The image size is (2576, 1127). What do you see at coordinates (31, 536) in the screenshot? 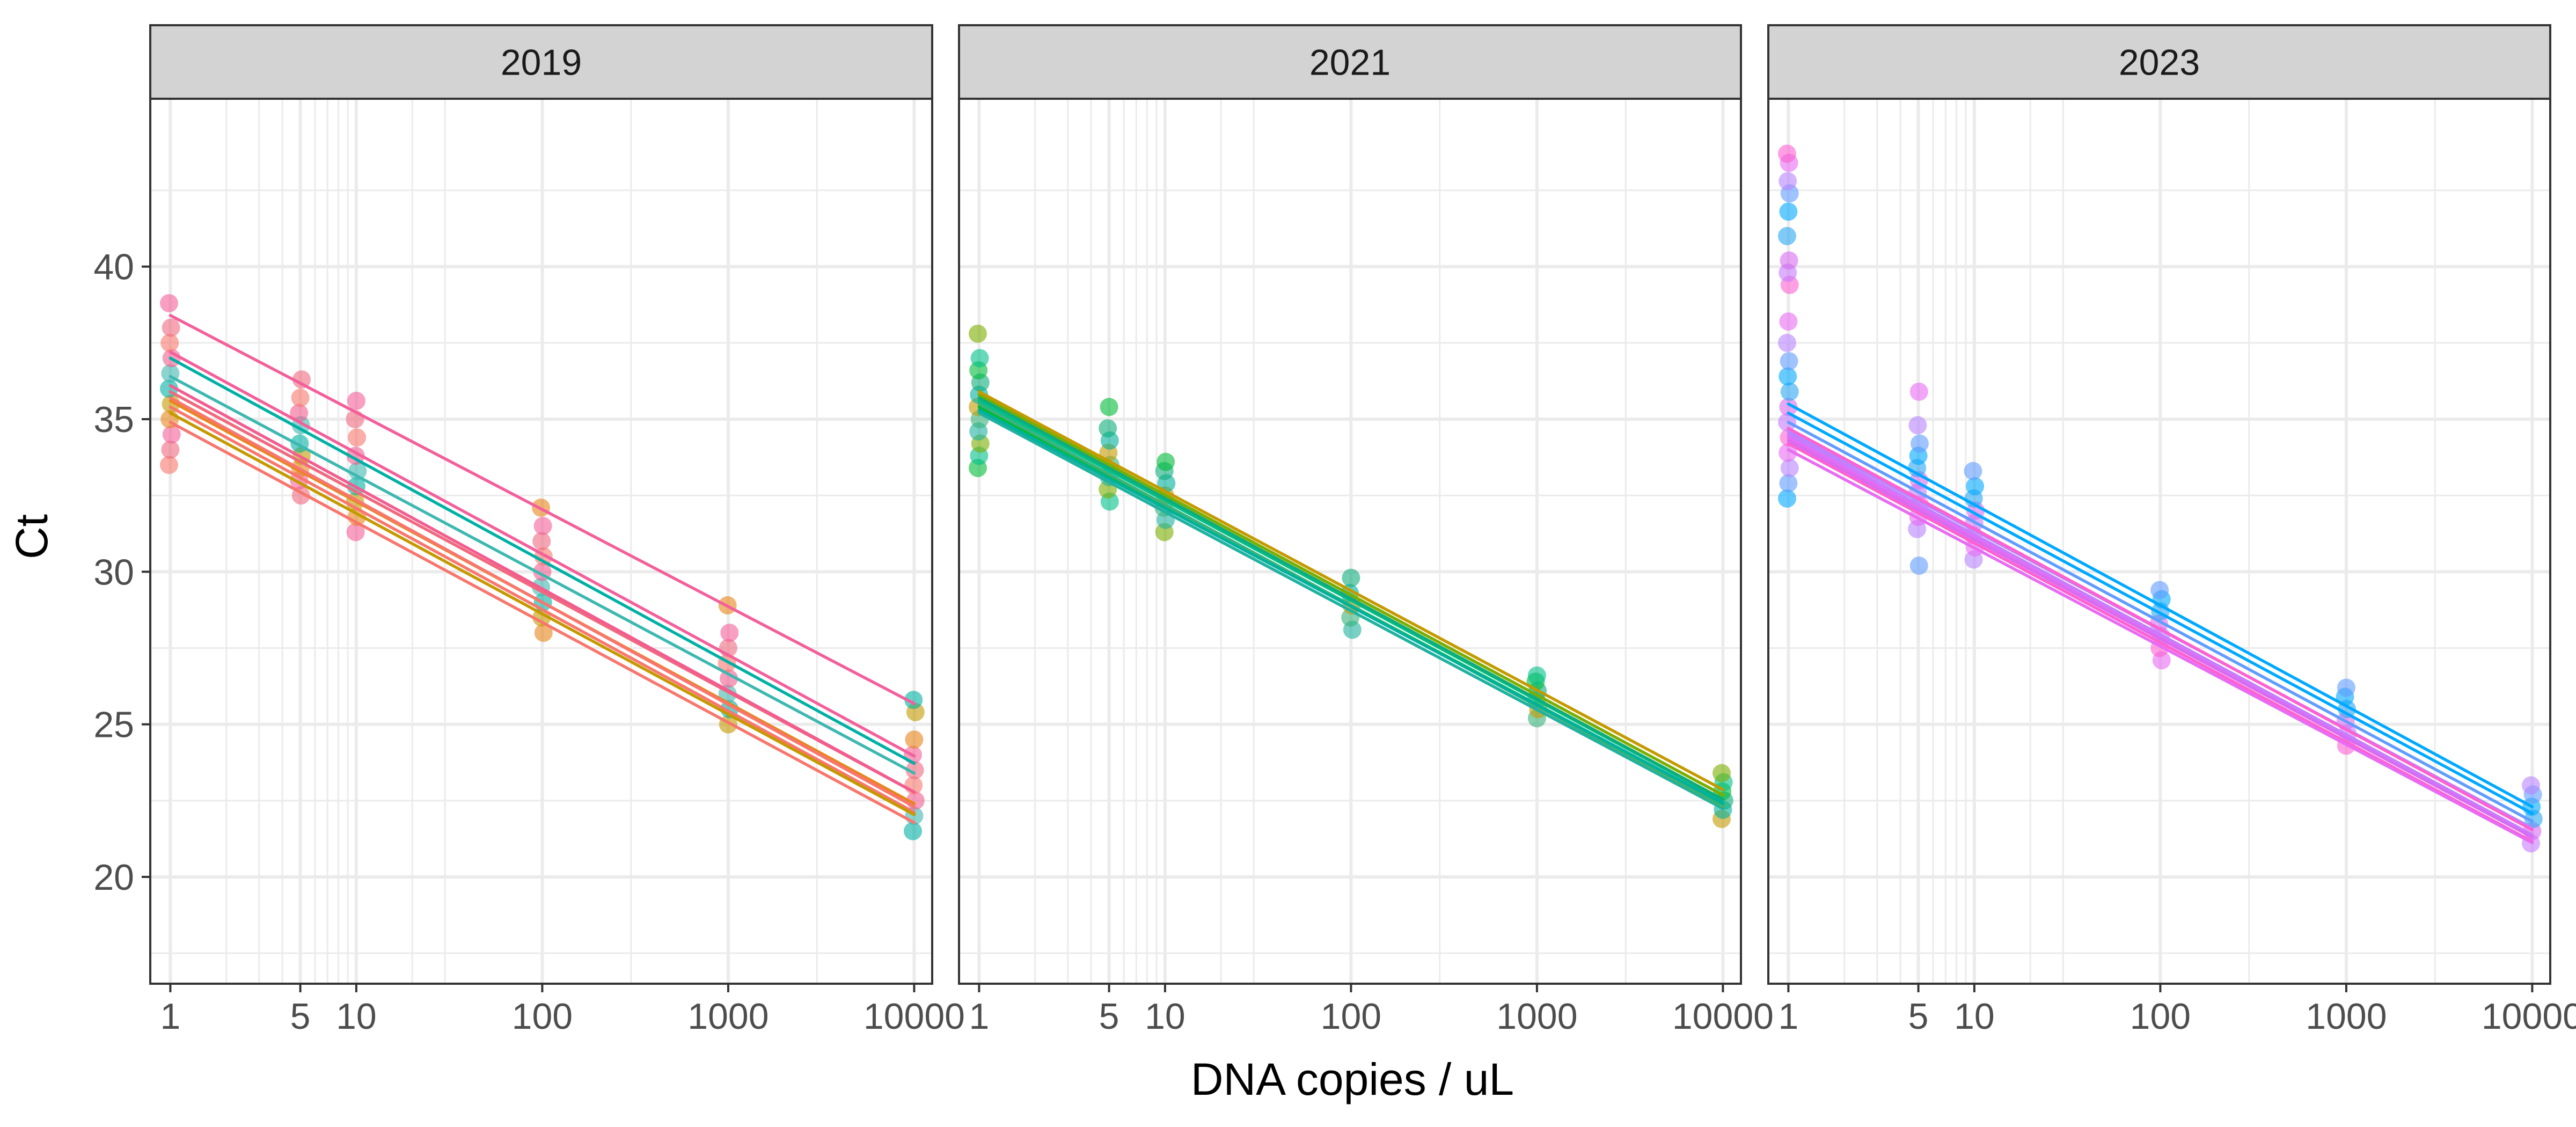
I see `y-axis-title: Ct` at bounding box center [31, 536].